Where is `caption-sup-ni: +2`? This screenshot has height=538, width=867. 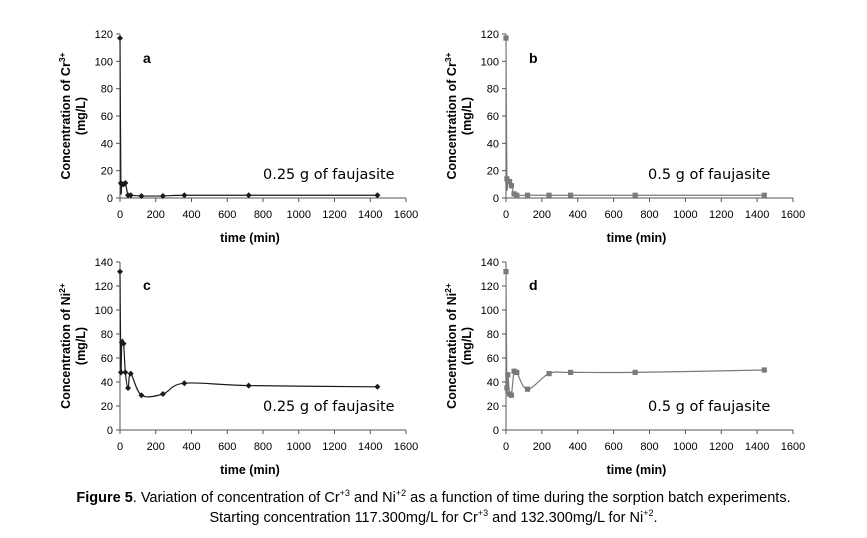
caption-sup-ni: +2 is located at coordinates (401, 493).